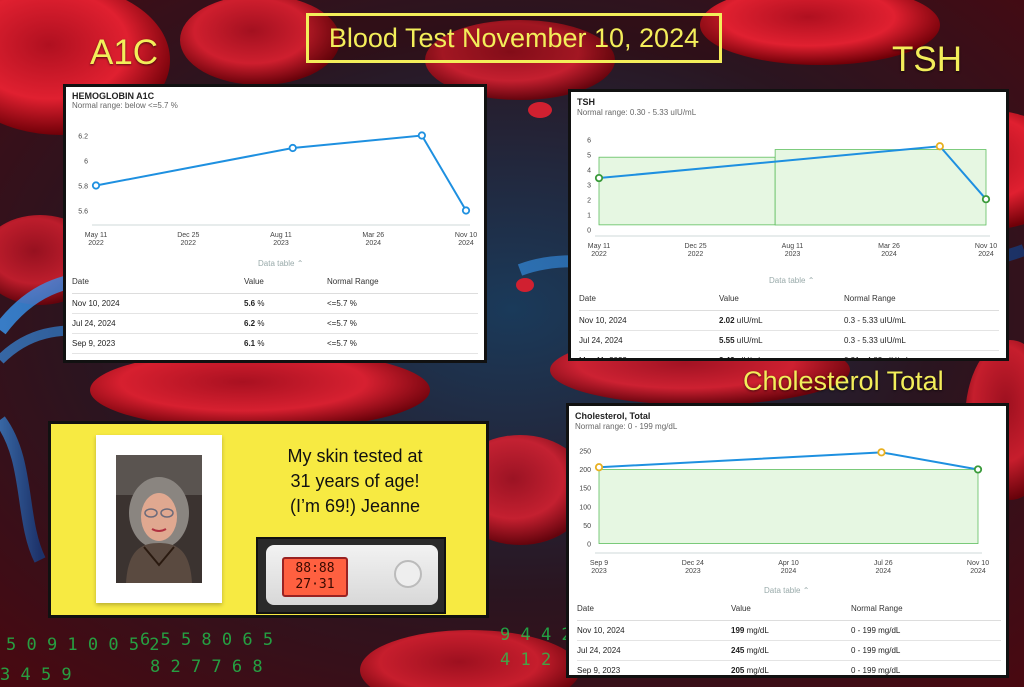  I want to click on a1c-heading: A1C, so click(124, 52).